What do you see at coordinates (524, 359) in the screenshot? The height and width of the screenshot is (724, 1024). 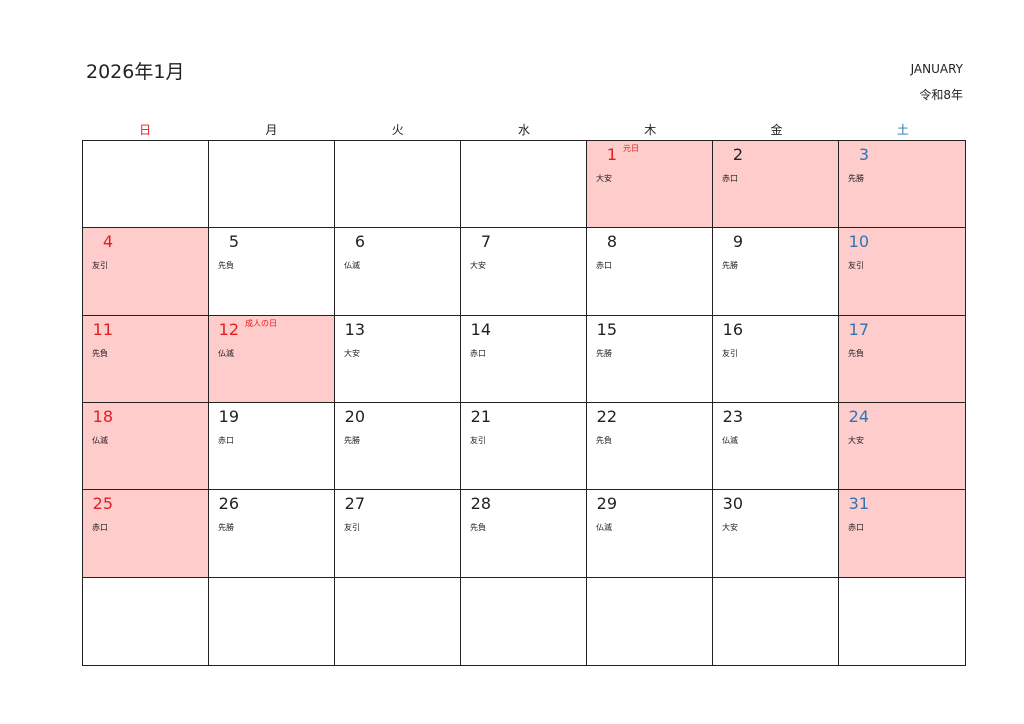 I see `day-cell: 14 赤口` at bounding box center [524, 359].